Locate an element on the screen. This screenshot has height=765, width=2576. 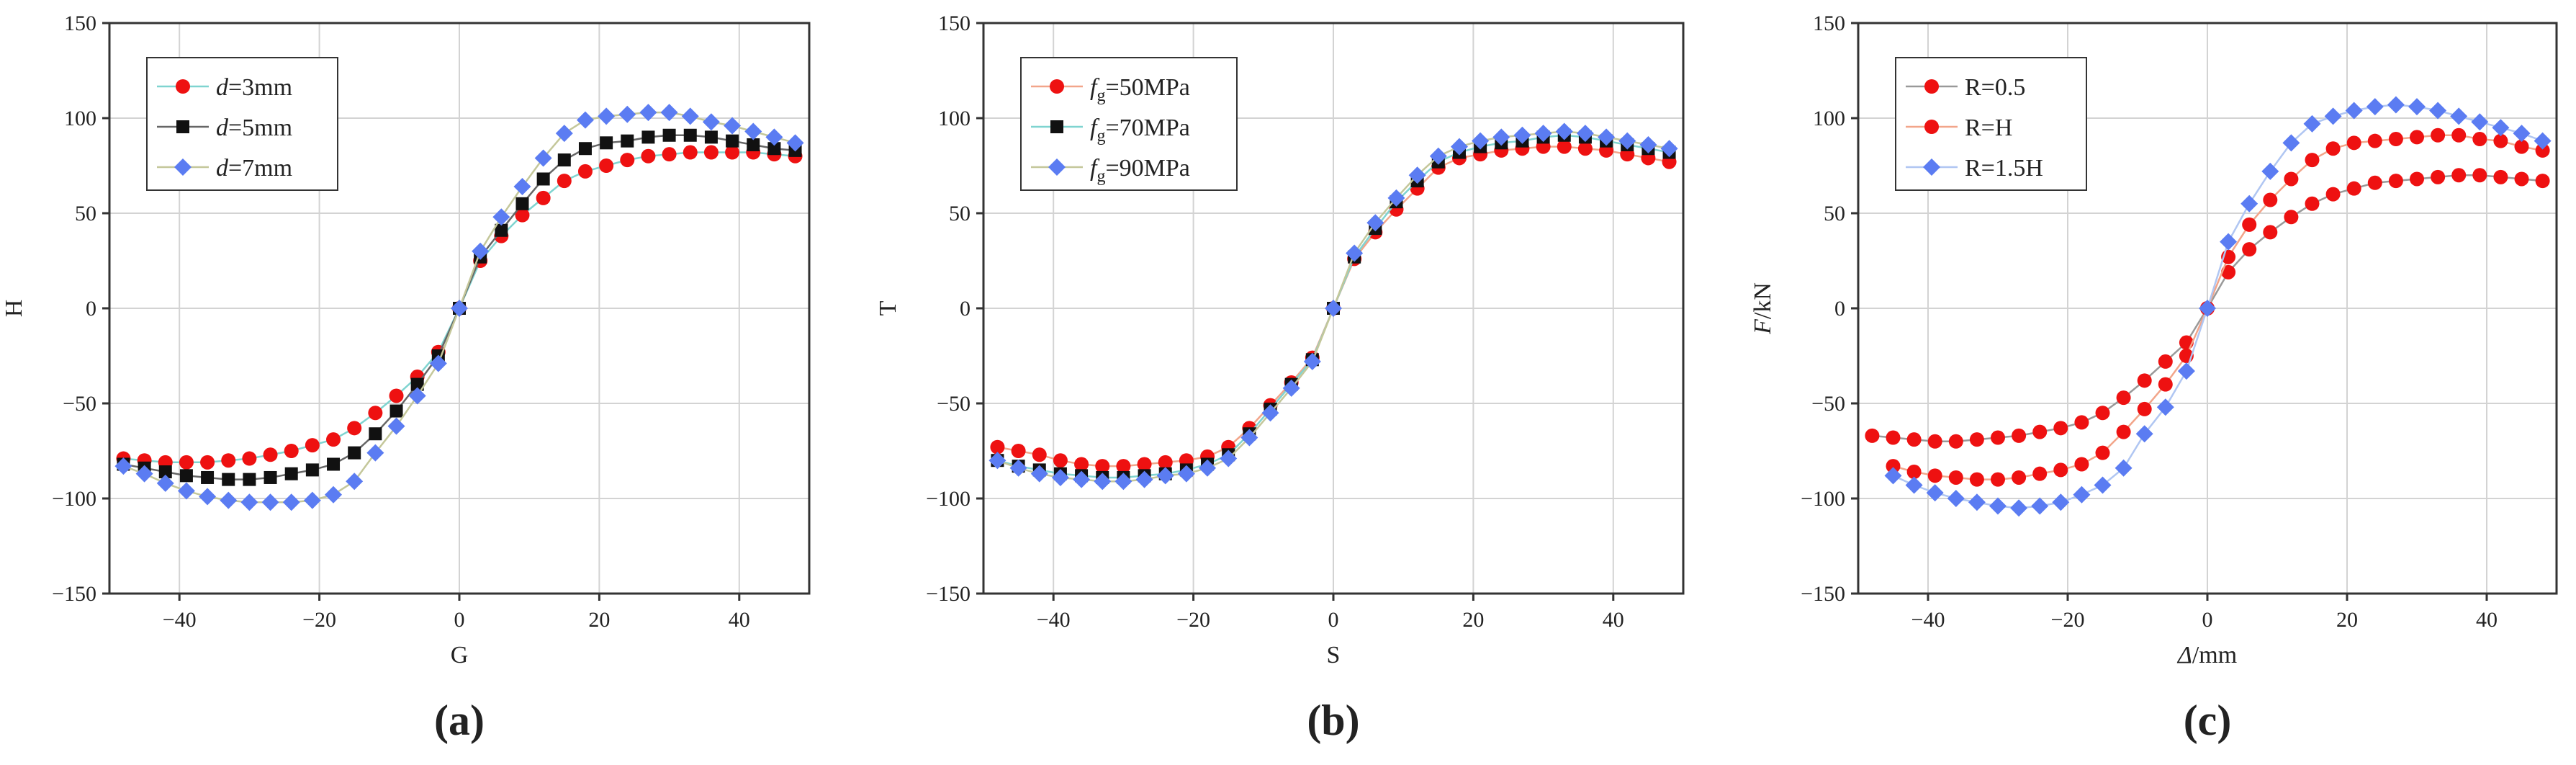
legend-label: fg=90MPa is located at coordinates (1140, 170).